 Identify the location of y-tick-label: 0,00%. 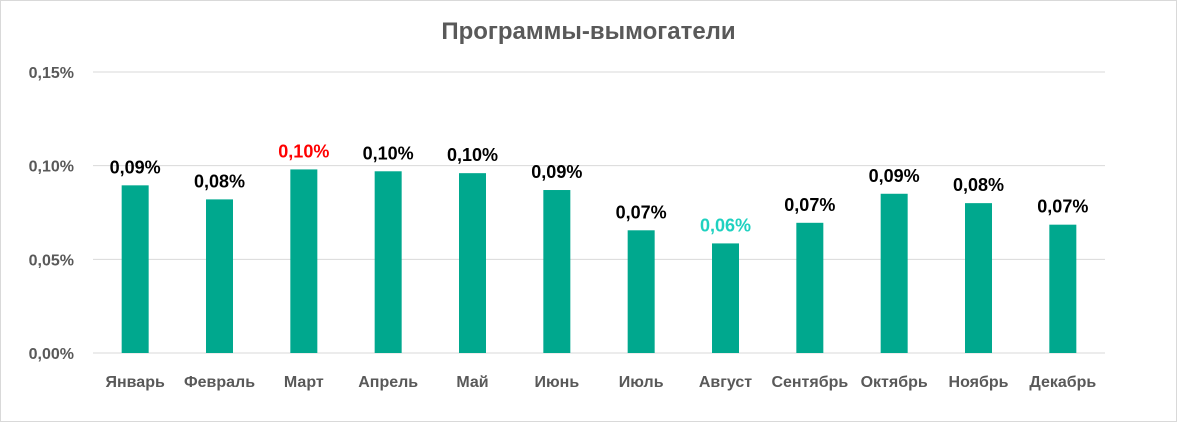
(51, 354).